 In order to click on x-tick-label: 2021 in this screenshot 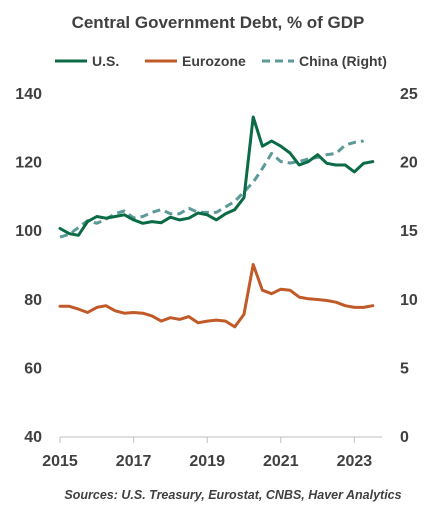, I will do `click(281, 461)`.